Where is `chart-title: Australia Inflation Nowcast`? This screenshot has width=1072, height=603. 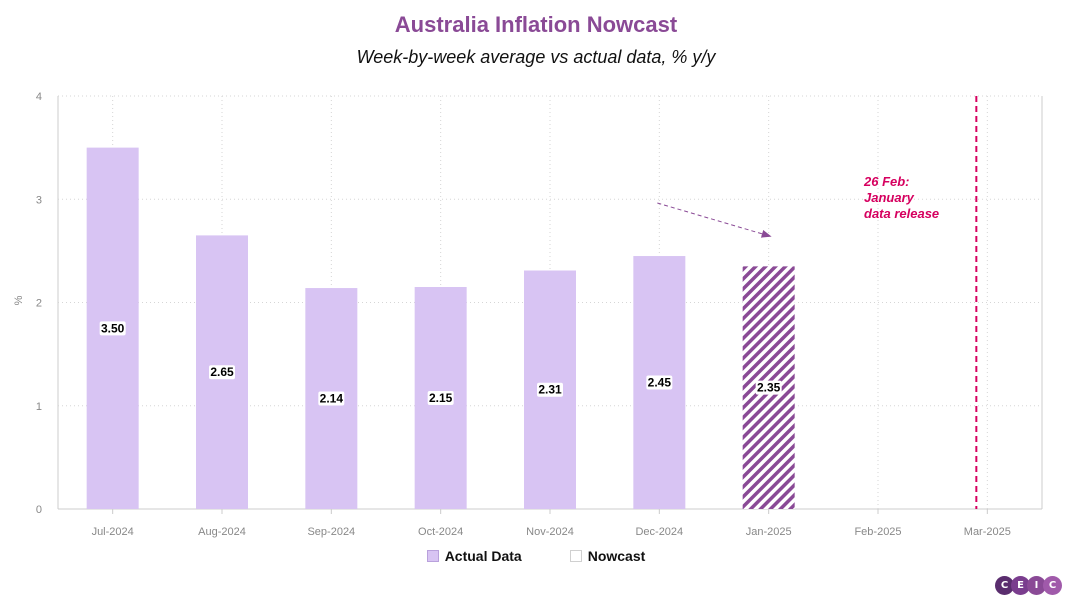 chart-title: Australia Inflation Nowcast is located at coordinates (536, 24).